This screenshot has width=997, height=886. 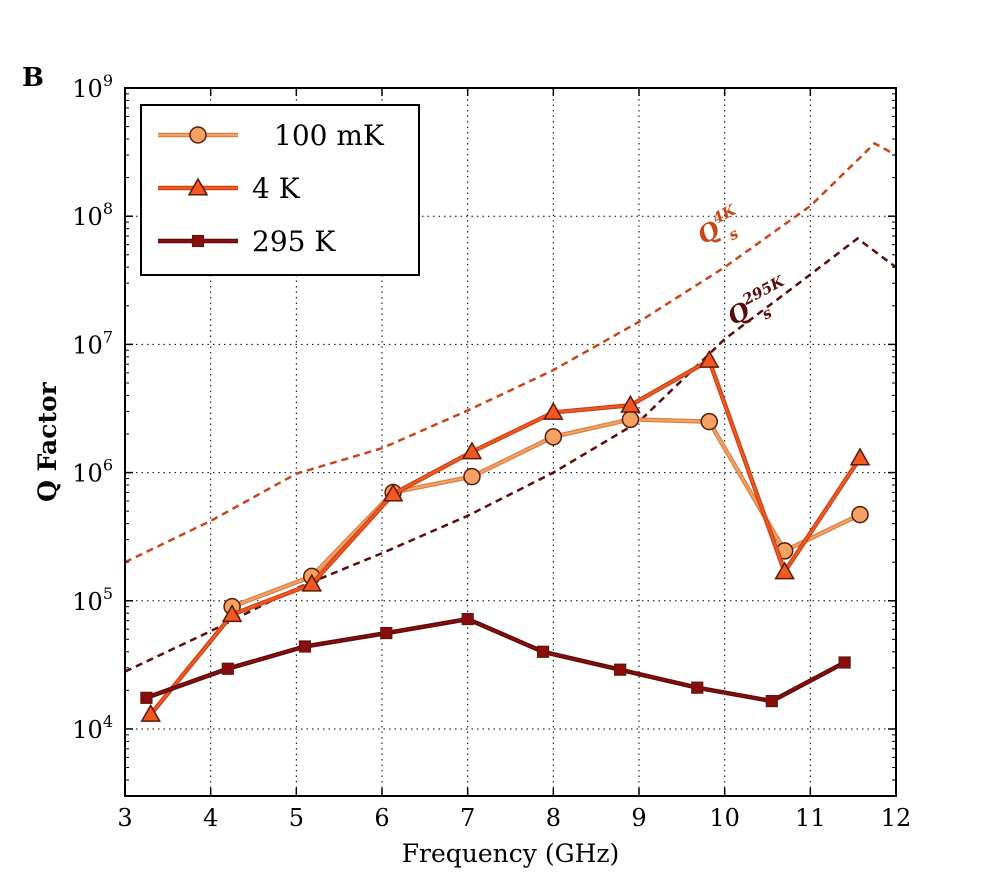 I want to click on annotation-qs-4k: Q4Ks, so click(x=720, y=228).